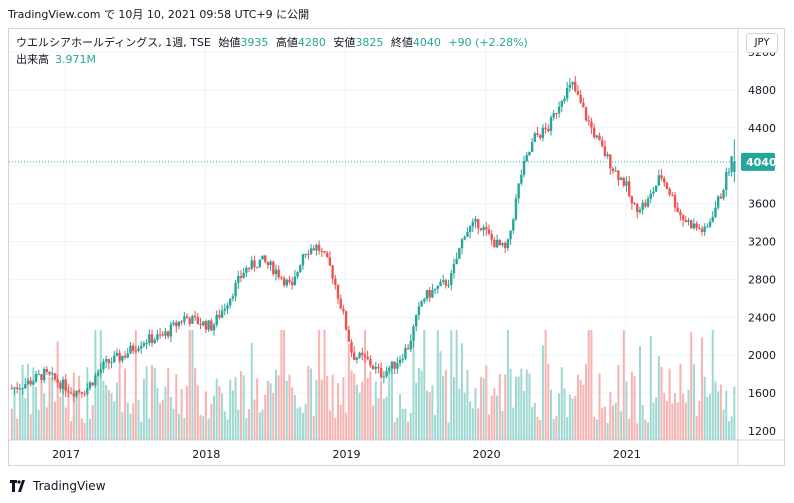 This screenshot has height=503, width=794. I want to click on symbol-label: ウエルシアホールディングス, 1週, TSE, so click(113, 42).